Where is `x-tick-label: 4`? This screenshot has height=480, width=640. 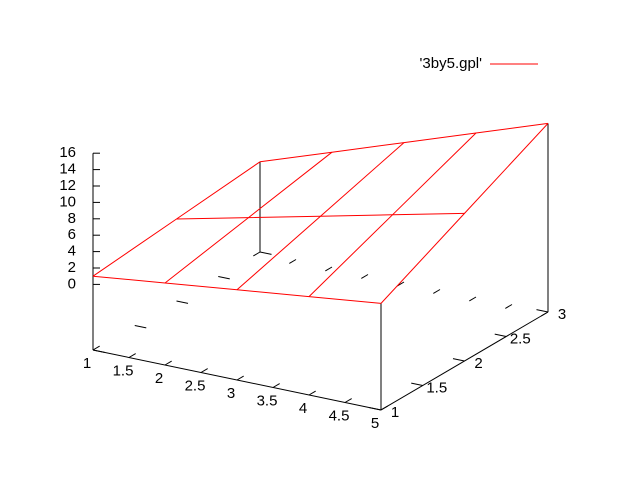 x-tick-label: 4 is located at coordinates (303, 408).